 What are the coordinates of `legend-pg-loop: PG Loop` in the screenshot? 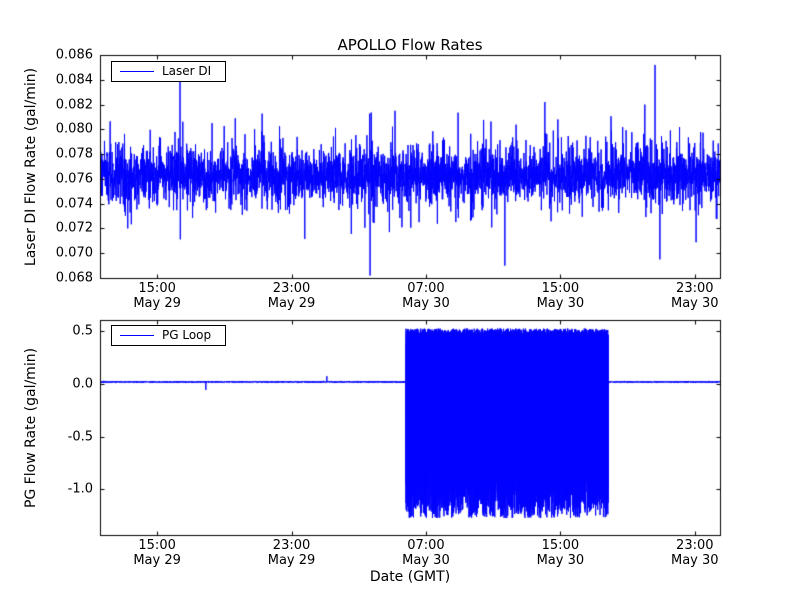 It's located at (169, 335).